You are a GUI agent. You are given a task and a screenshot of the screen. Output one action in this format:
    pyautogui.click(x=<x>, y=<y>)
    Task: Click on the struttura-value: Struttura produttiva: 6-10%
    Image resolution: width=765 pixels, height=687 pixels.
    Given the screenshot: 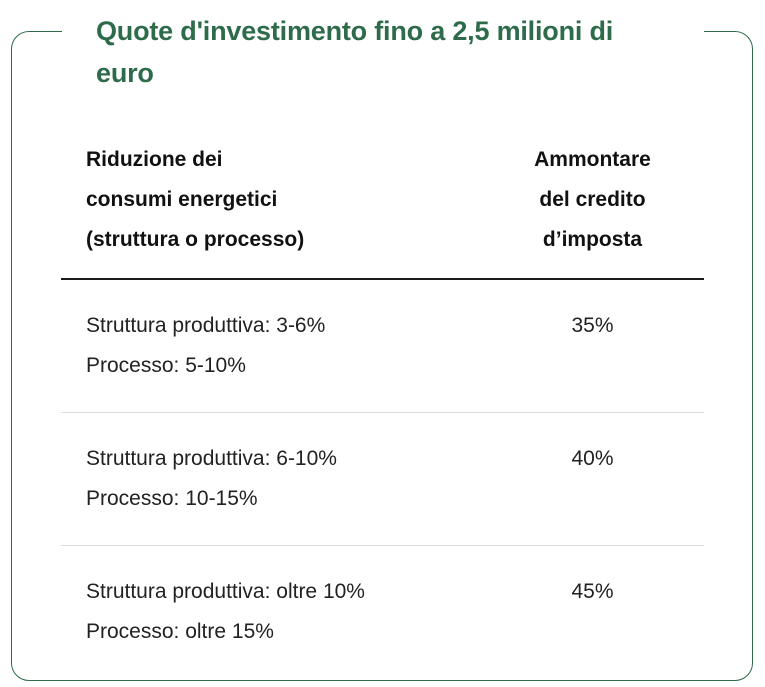 What is the action you would take?
    pyautogui.click(x=211, y=458)
    